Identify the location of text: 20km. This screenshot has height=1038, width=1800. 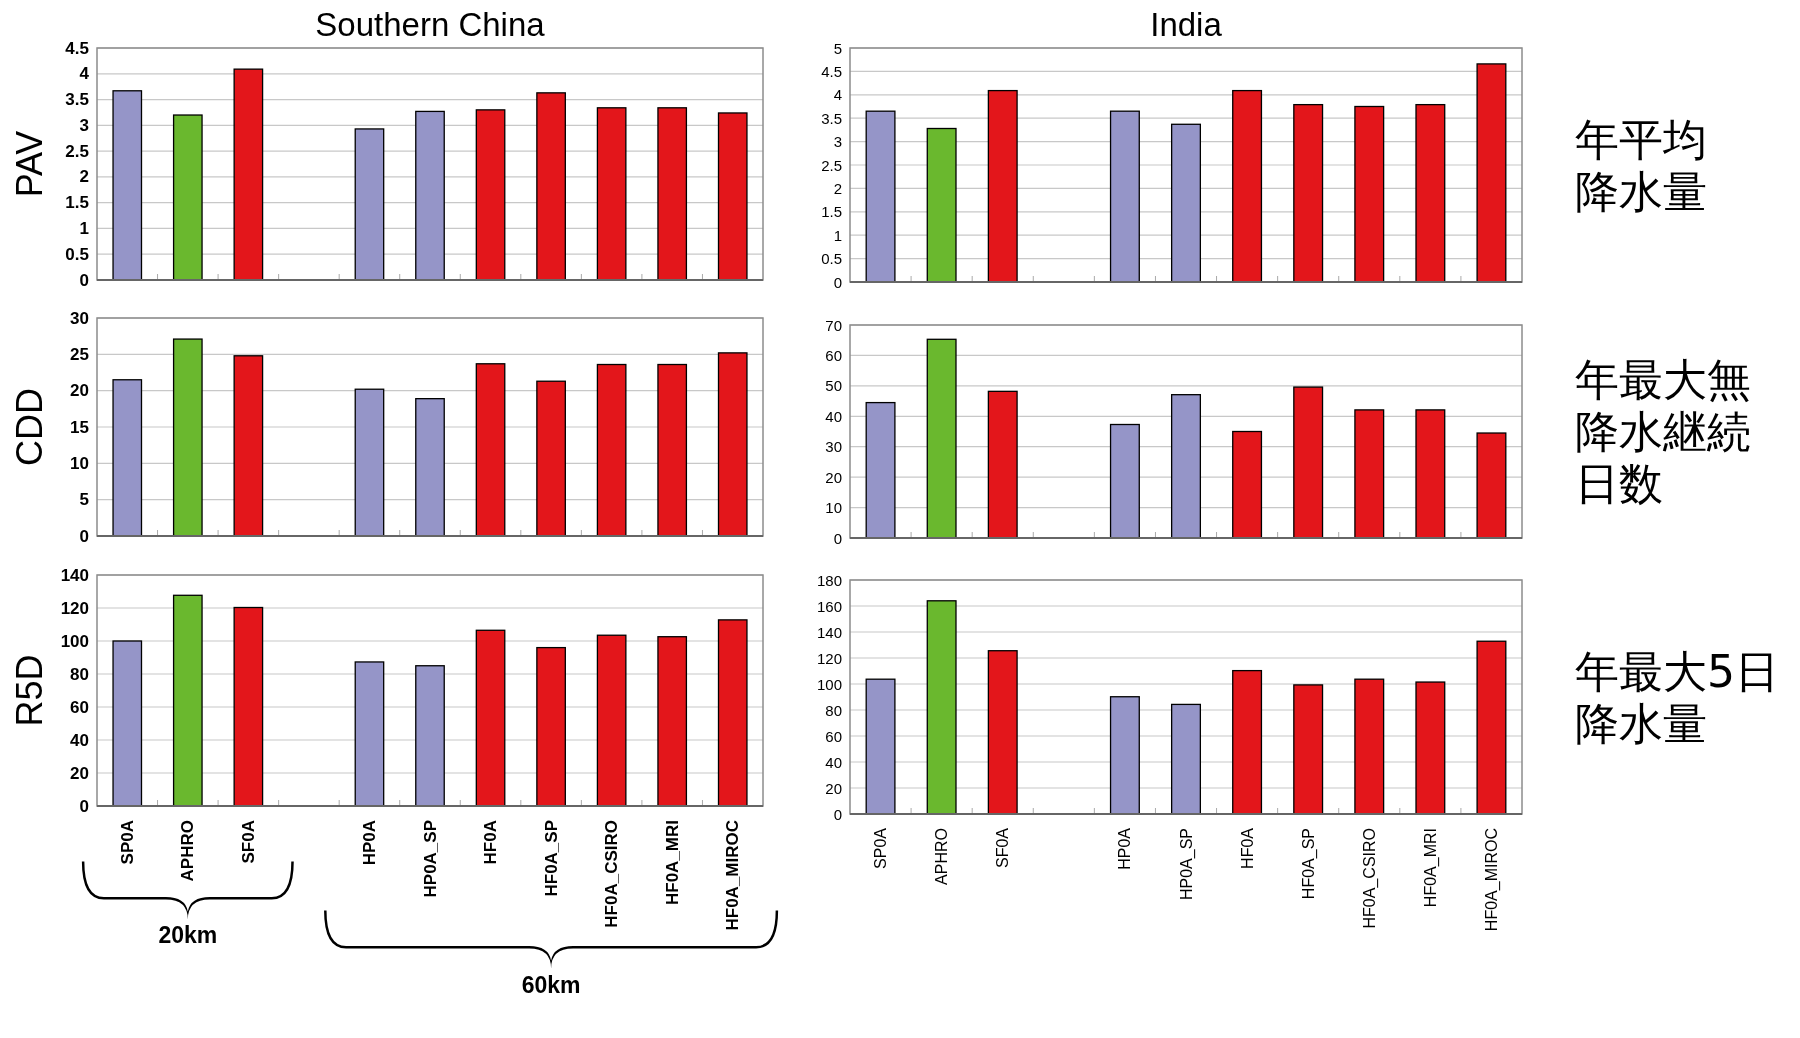
(188, 935).